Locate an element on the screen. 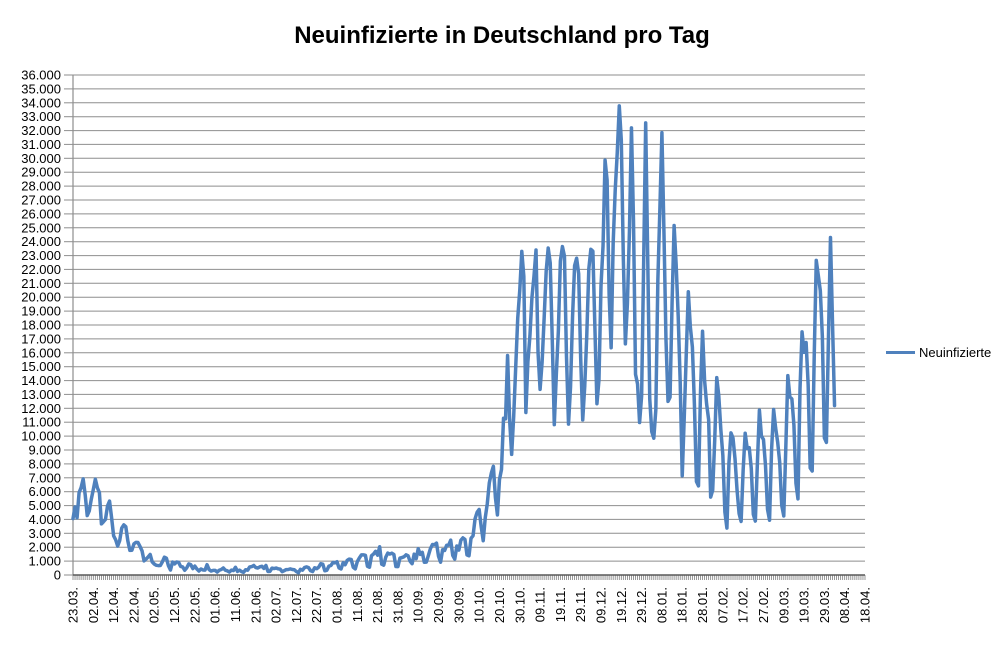  svg-text: 20.10. is located at coordinates (499, 605).